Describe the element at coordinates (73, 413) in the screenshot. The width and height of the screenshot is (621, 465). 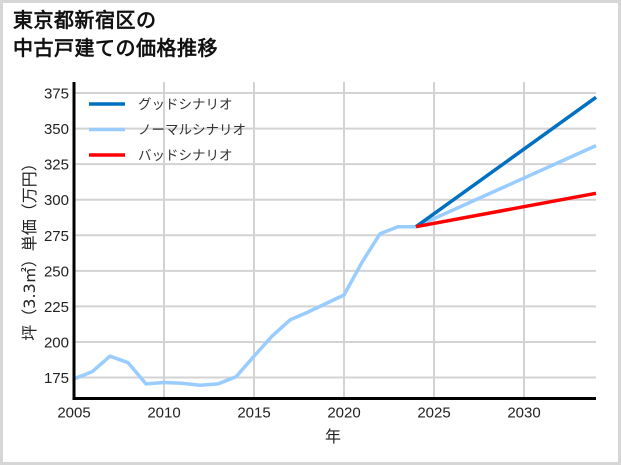
I see `x-tick-label: 2005` at that location.